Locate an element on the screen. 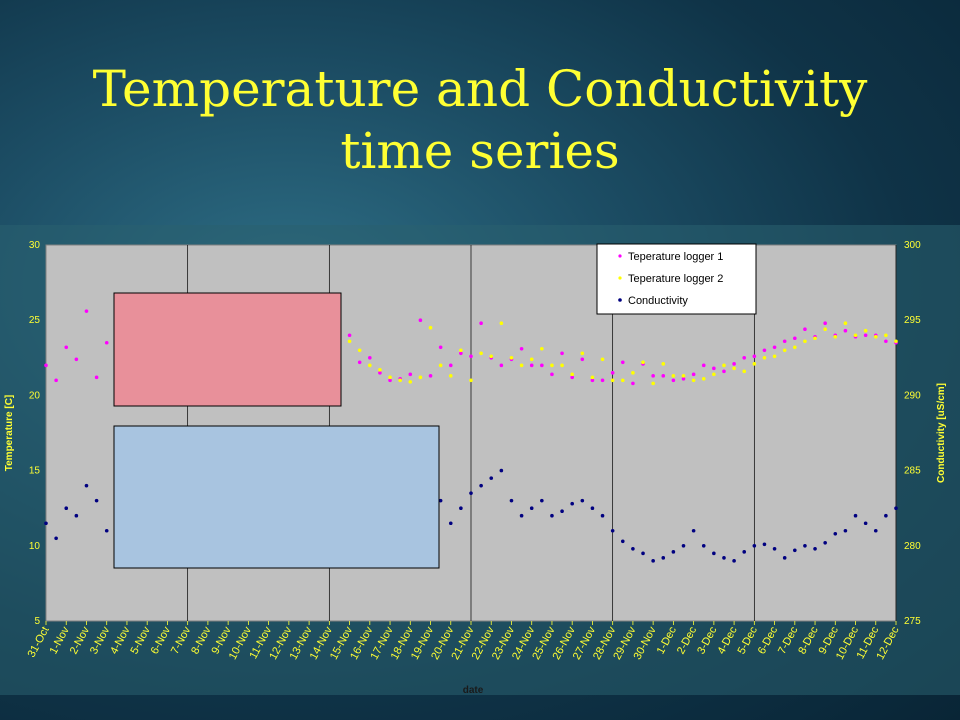 The width and height of the screenshot is (960, 720). right-axis: 275 280 285 290 295 300 is located at coordinates (912, 433).